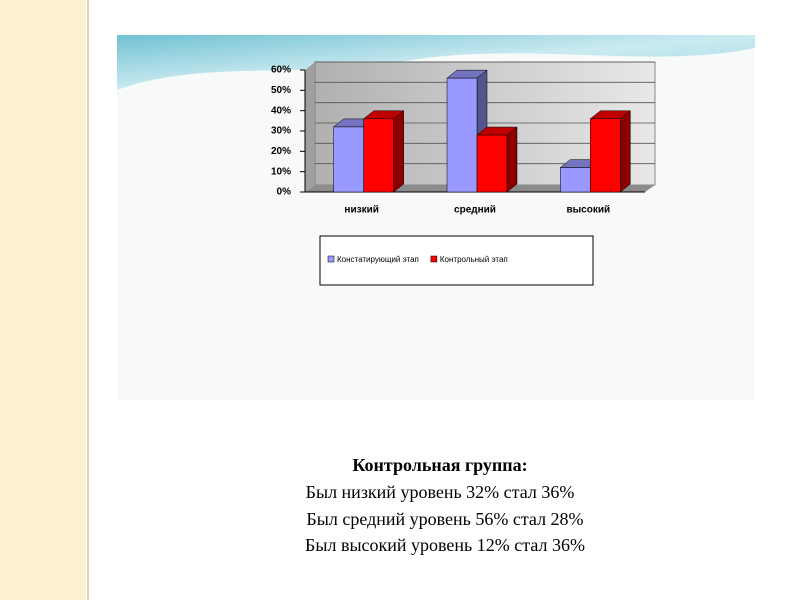 The image size is (800, 605). Describe the element at coordinates (436, 62) in the screenshot. I see `wave-decoration` at that location.